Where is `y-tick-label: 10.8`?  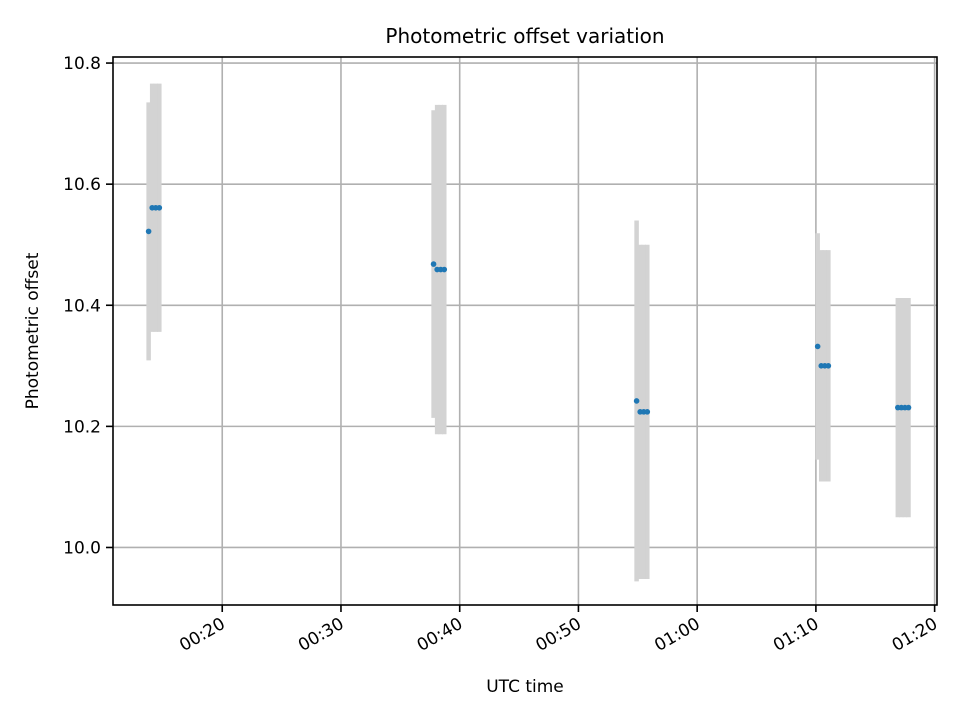 y-tick-label: 10.8 is located at coordinates (82, 64).